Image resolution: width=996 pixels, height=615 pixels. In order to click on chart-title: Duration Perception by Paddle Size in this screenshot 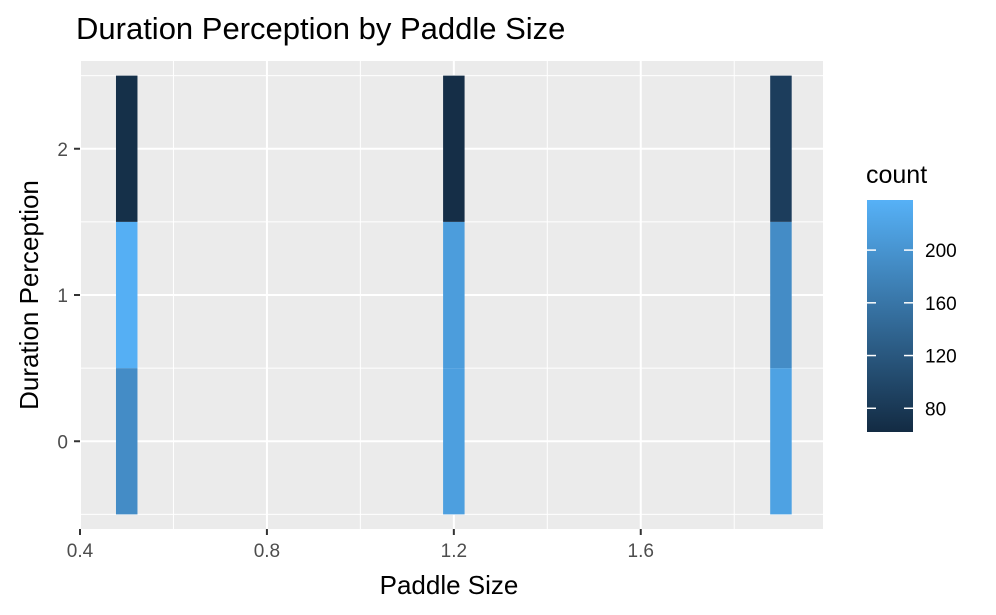, I will do `click(320, 28)`.